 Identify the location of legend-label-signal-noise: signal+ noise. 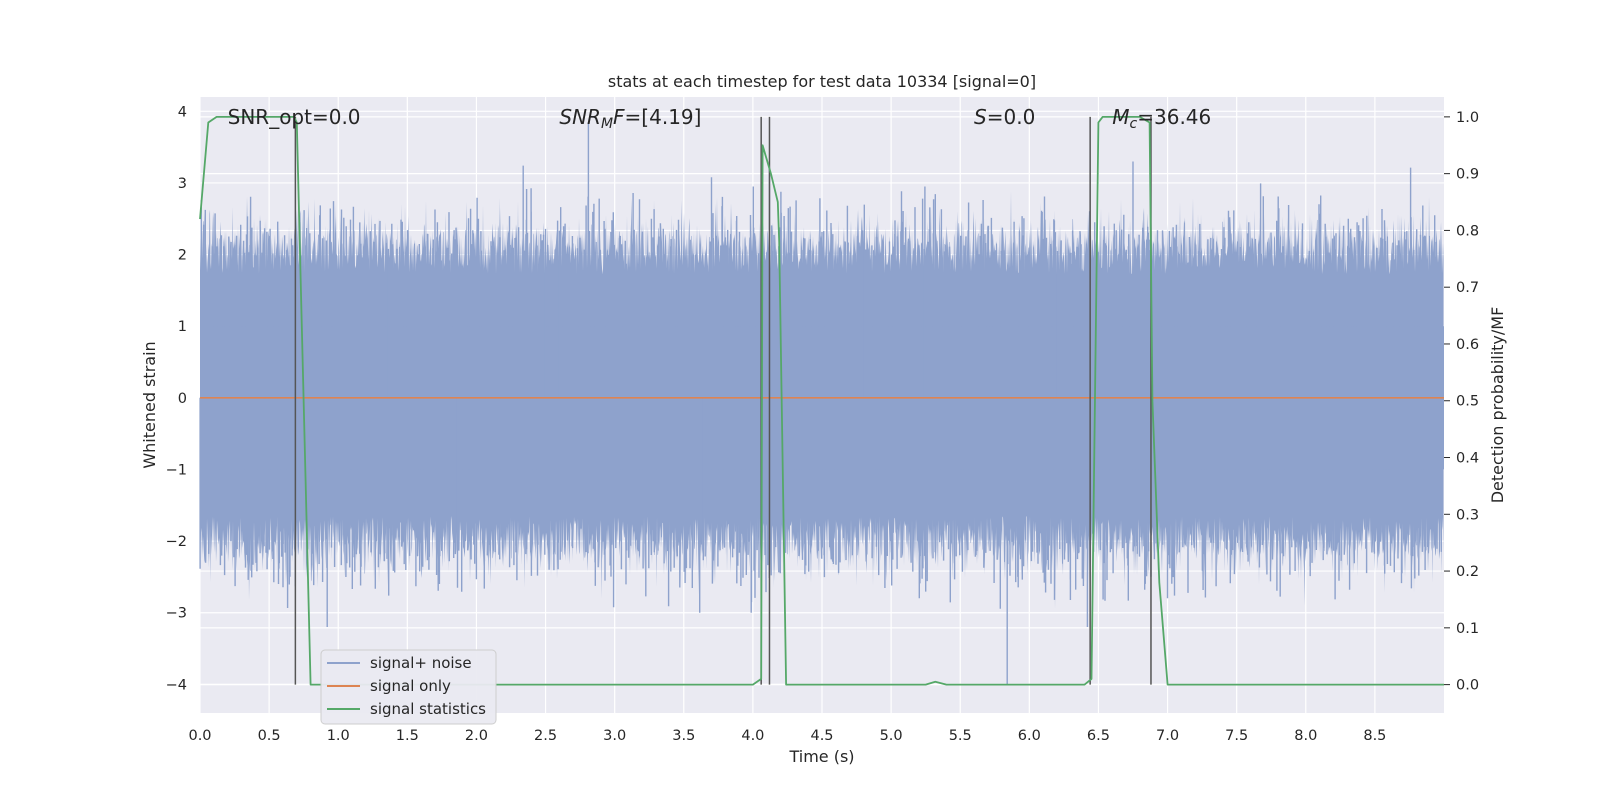
(421, 663).